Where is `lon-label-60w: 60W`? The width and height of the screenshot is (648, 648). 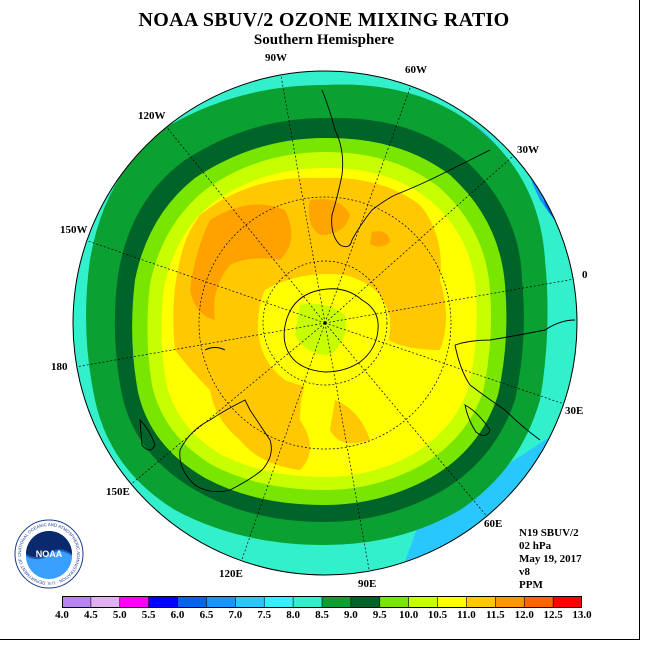
lon-label-60w: 60W is located at coordinates (416, 70).